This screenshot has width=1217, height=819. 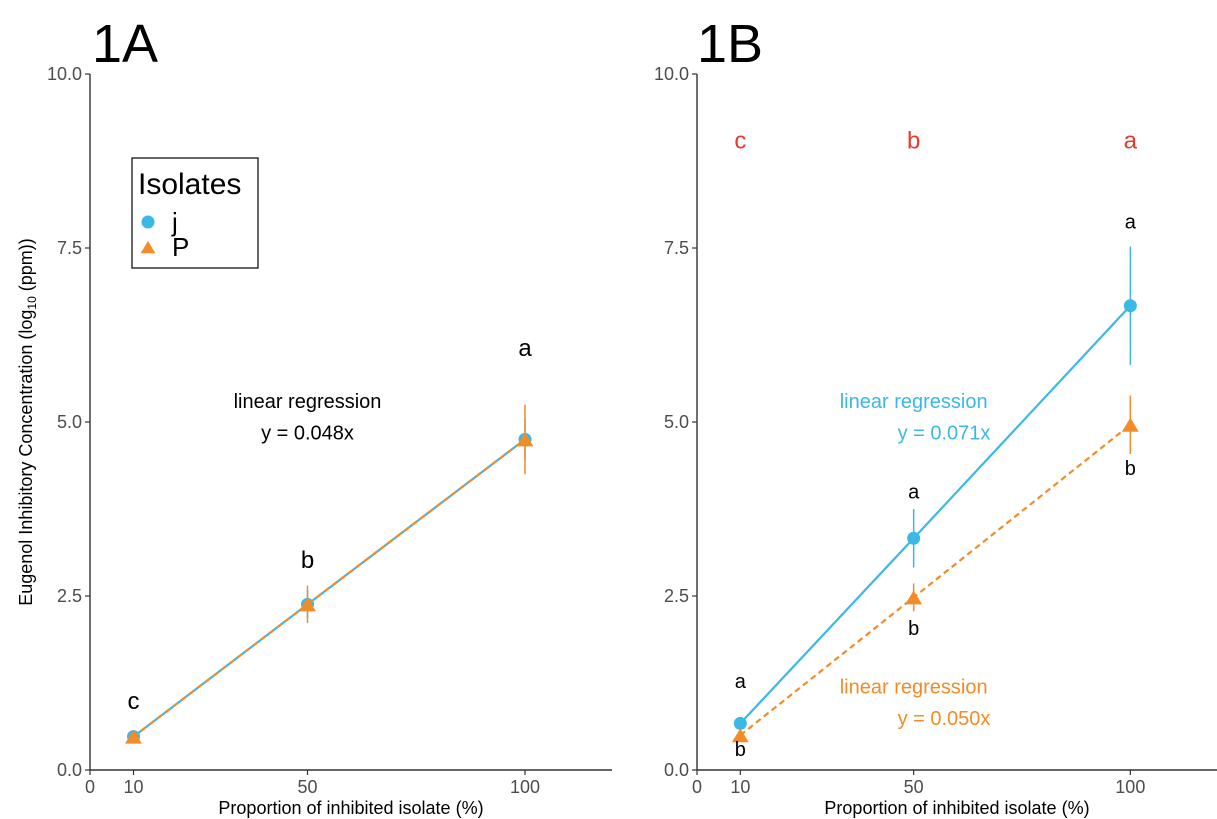 What do you see at coordinates (329, 588) in the screenshot?
I see `series-line` at bounding box center [329, 588].